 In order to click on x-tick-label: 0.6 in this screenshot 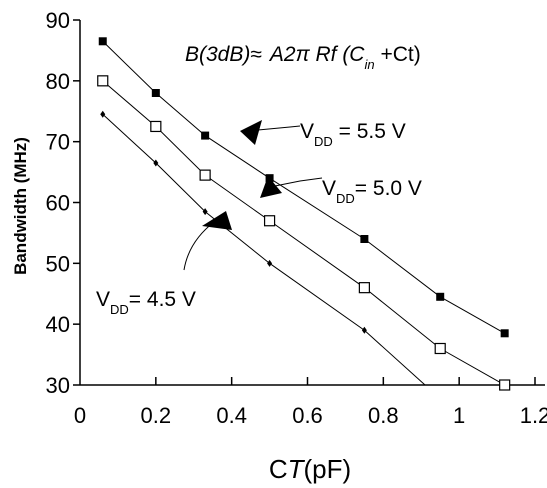, I will do `click(307, 415)`.